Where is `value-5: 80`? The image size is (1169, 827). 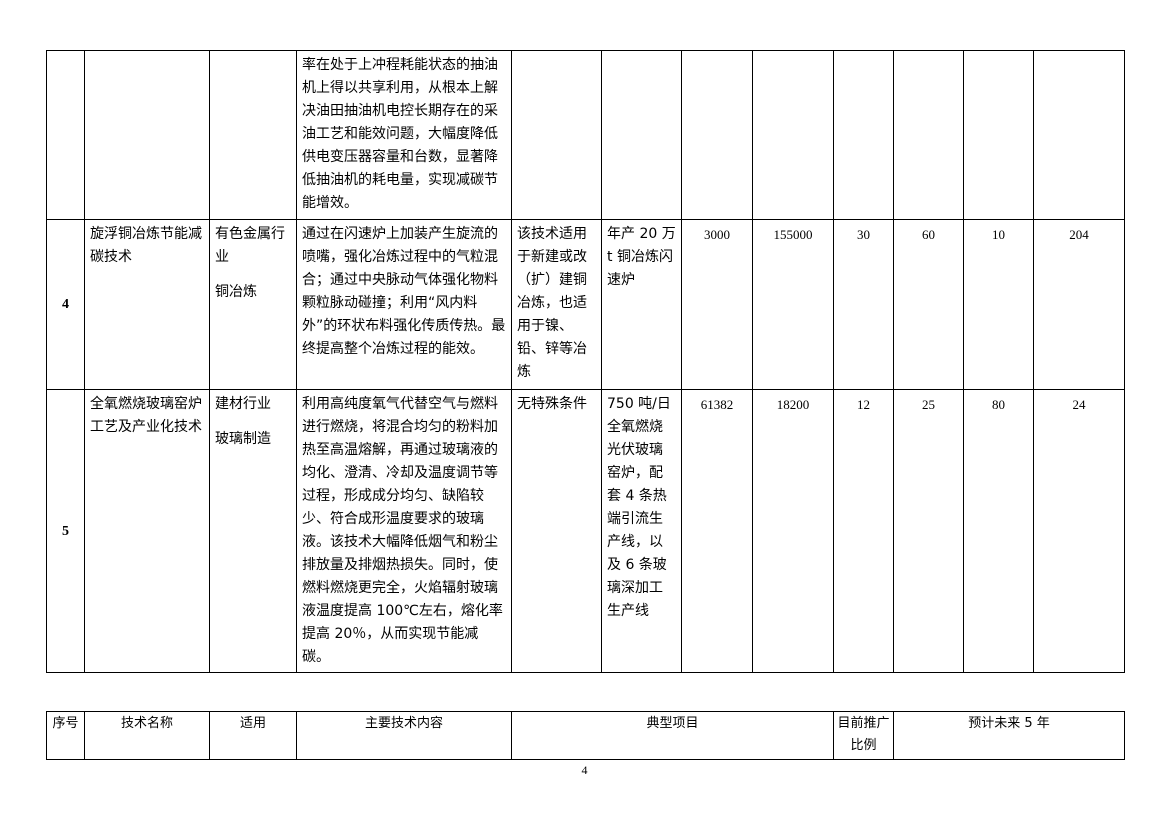 value-5: 80 is located at coordinates (998, 531).